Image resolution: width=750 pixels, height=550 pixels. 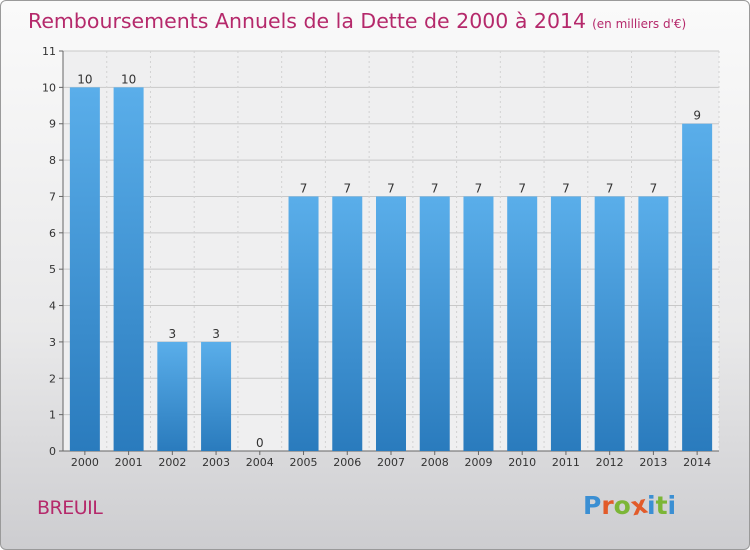 I want to click on place-name: BREUIL, so click(x=70, y=508).